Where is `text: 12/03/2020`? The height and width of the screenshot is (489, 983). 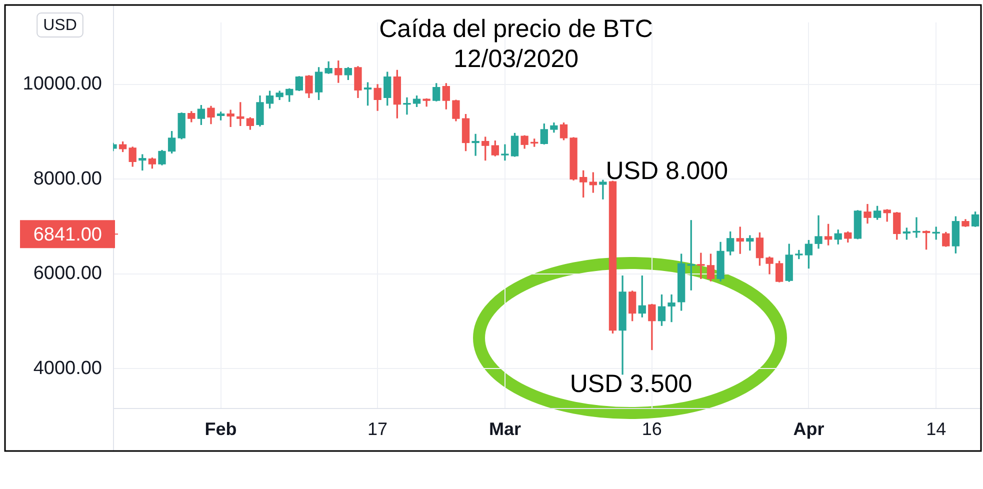 text: 12/03/2020 is located at coordinates (516, 59).